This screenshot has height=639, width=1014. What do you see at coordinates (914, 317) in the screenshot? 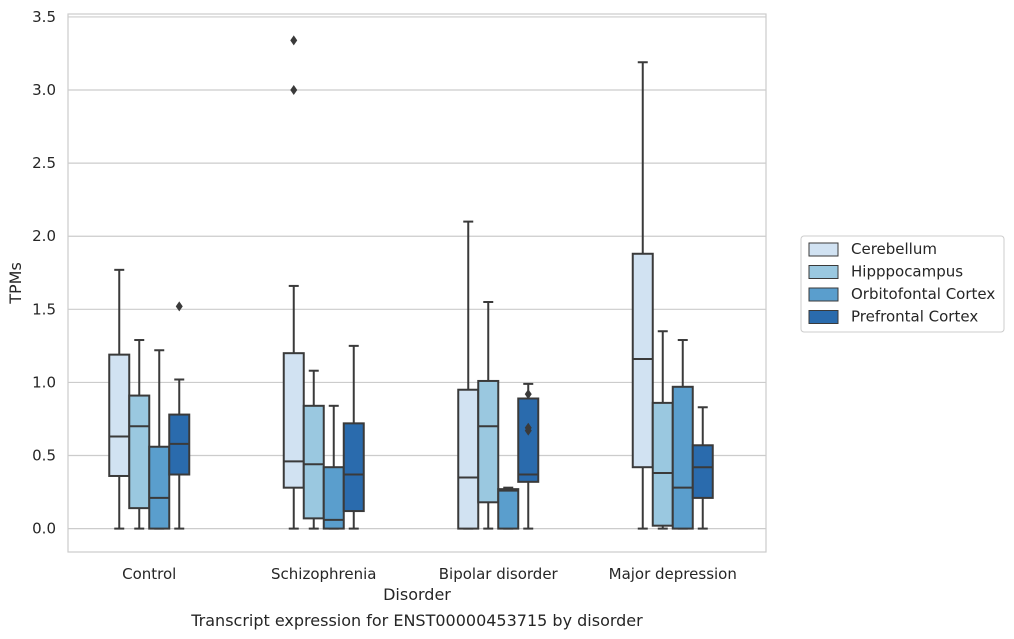
I see `legend-label: Prefrontal Cortex` at bounding box center [914, 317].